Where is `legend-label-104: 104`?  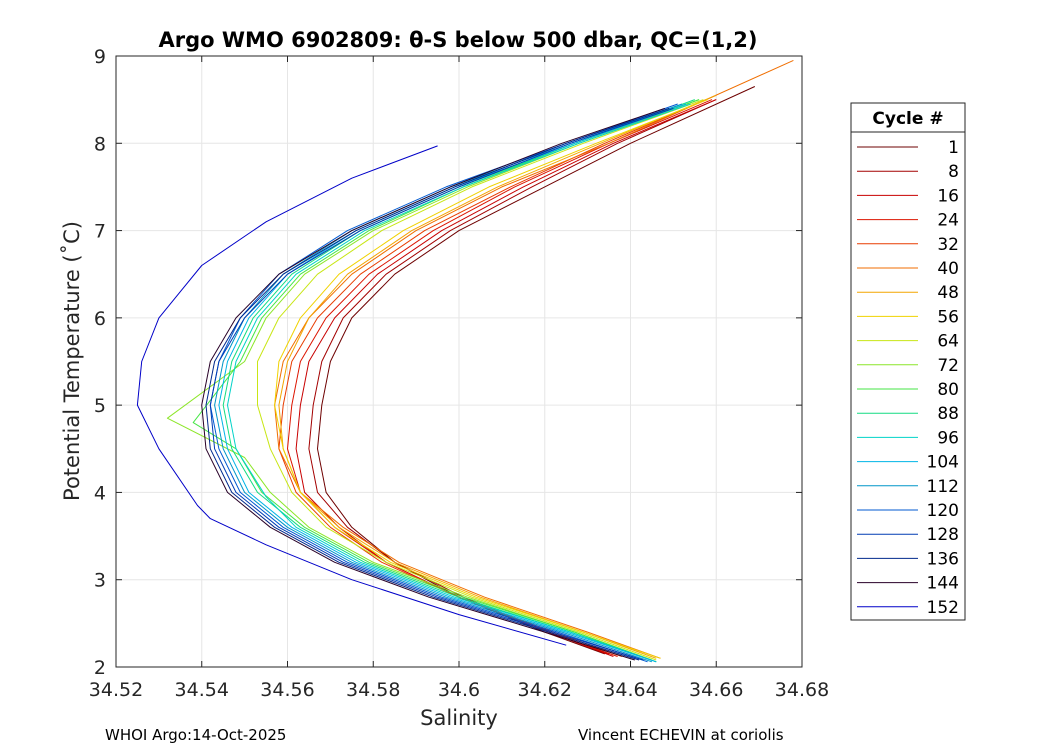 legend-label-104: 104 is located at coordinates (943, 463).